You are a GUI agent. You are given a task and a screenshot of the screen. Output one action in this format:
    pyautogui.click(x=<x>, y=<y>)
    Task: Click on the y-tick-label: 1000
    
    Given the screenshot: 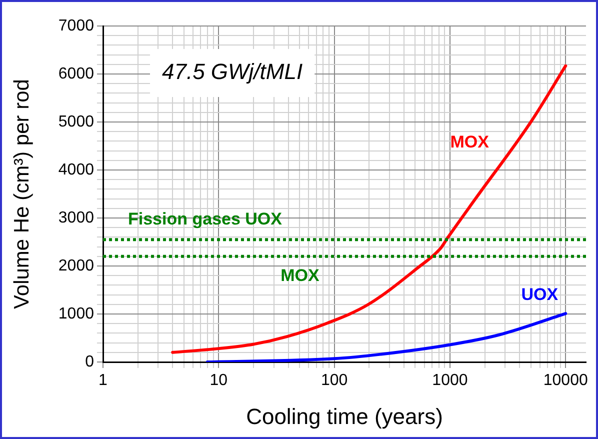 What is the action you would take?
    pyautogui.click(x=76, y=313)
    